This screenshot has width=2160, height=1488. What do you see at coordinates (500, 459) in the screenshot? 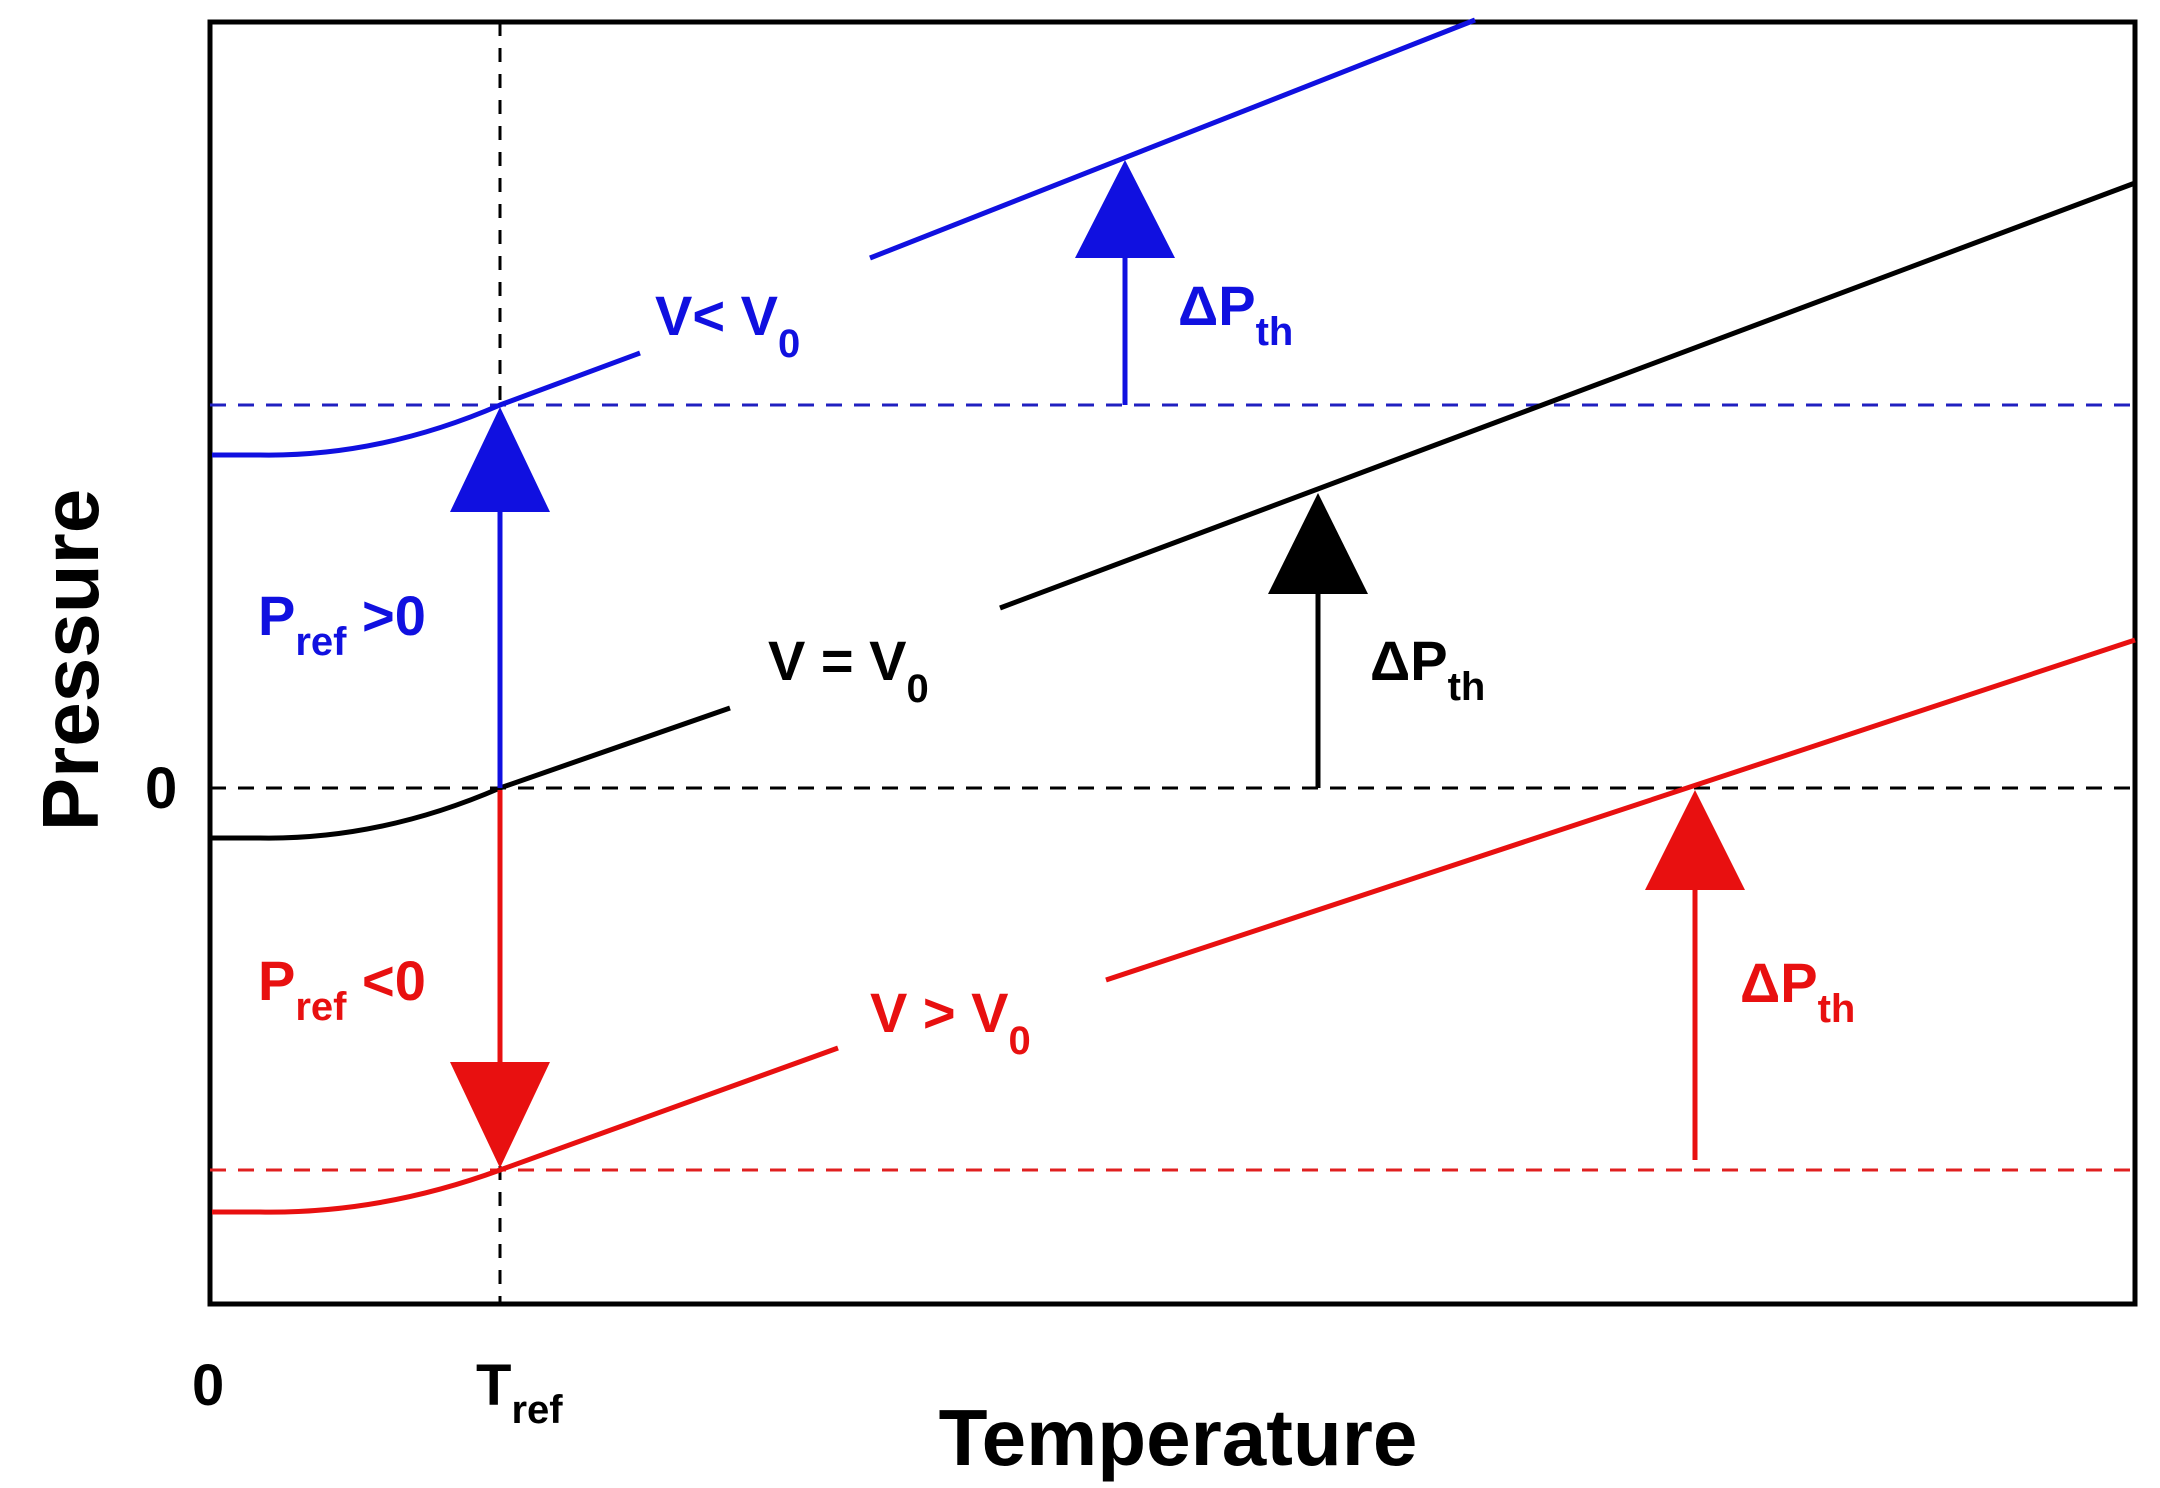
I see `pref-positive-arrow-head` at bounding box center [500, 459].